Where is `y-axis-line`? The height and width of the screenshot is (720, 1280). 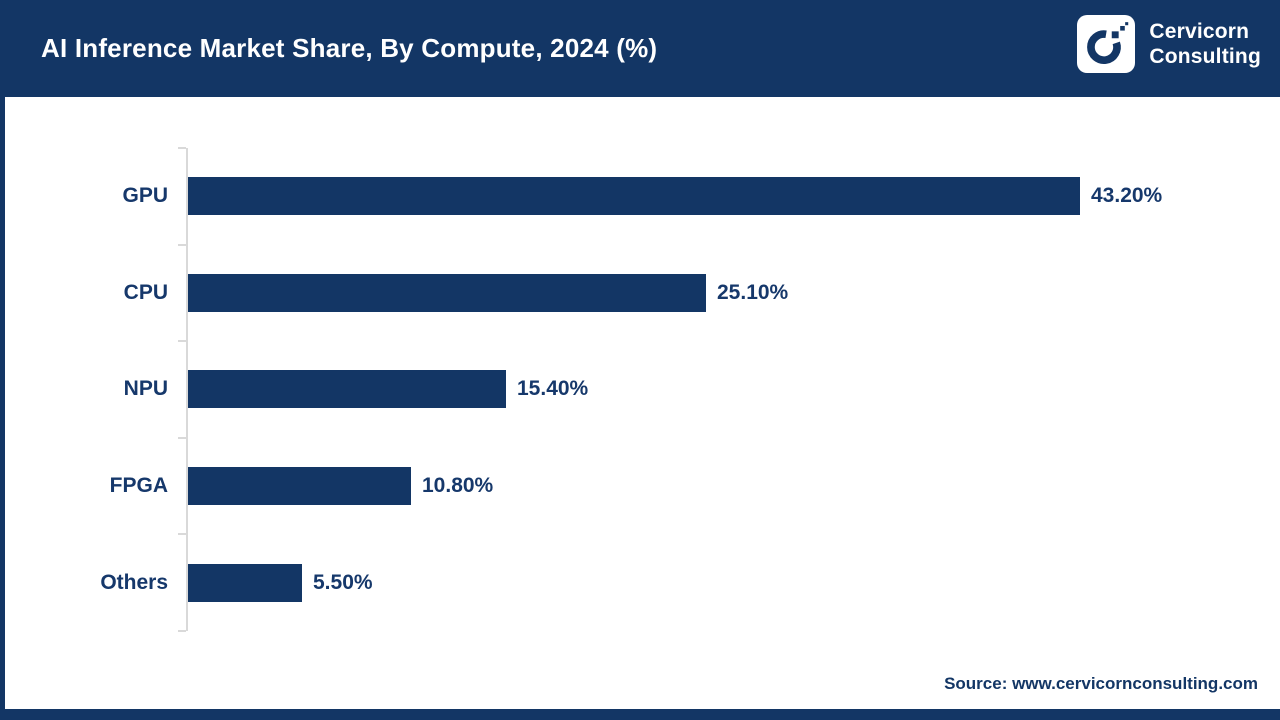
y-axis-line is located at coordinates (187, 389).